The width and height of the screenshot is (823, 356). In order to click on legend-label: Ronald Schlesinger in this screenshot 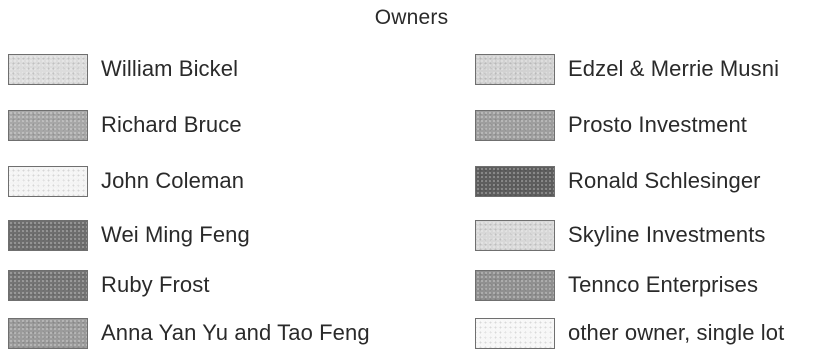, I will do `click(664, 180)`.